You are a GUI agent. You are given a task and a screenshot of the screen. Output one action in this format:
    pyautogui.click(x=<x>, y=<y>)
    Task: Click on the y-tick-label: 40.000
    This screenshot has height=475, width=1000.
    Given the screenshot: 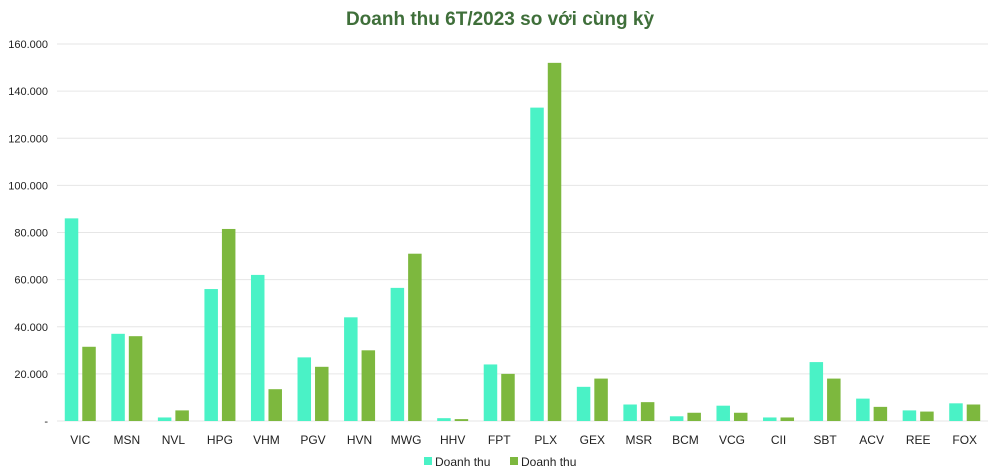 What is the action you would take?
    pyautogui.click(x=31, y=328)
    